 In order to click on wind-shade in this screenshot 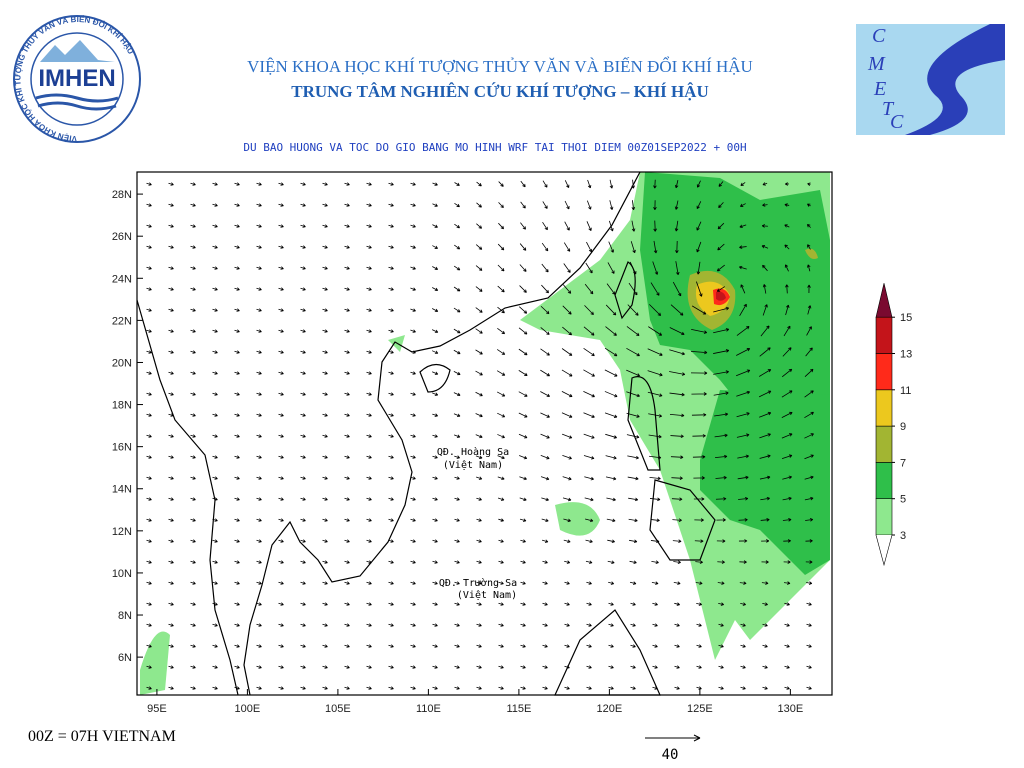, I will do `click(721, 296)`.